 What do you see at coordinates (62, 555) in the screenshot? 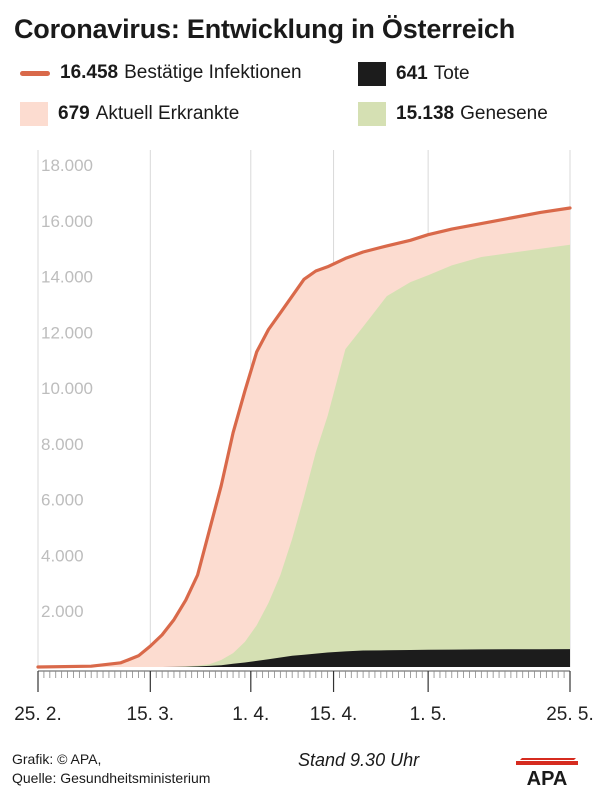
I see `y-tick-label: 4.000` at bounding box center [62, 555].